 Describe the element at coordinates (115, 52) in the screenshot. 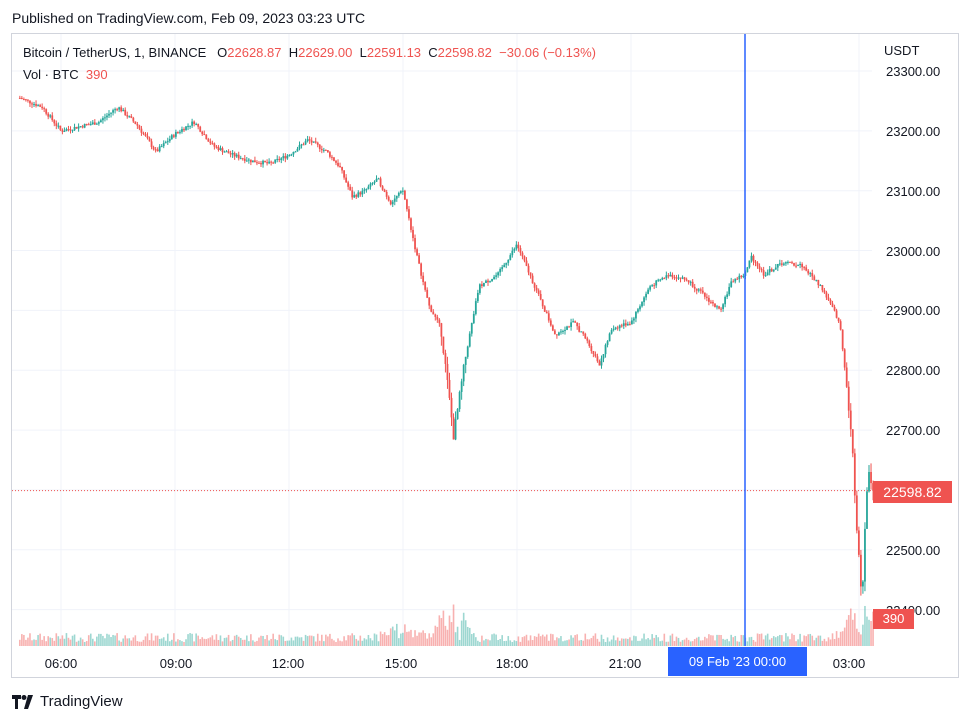

I see `symbol-title: Bitcoin / TetherUS, 1, BINANCE` at that location.